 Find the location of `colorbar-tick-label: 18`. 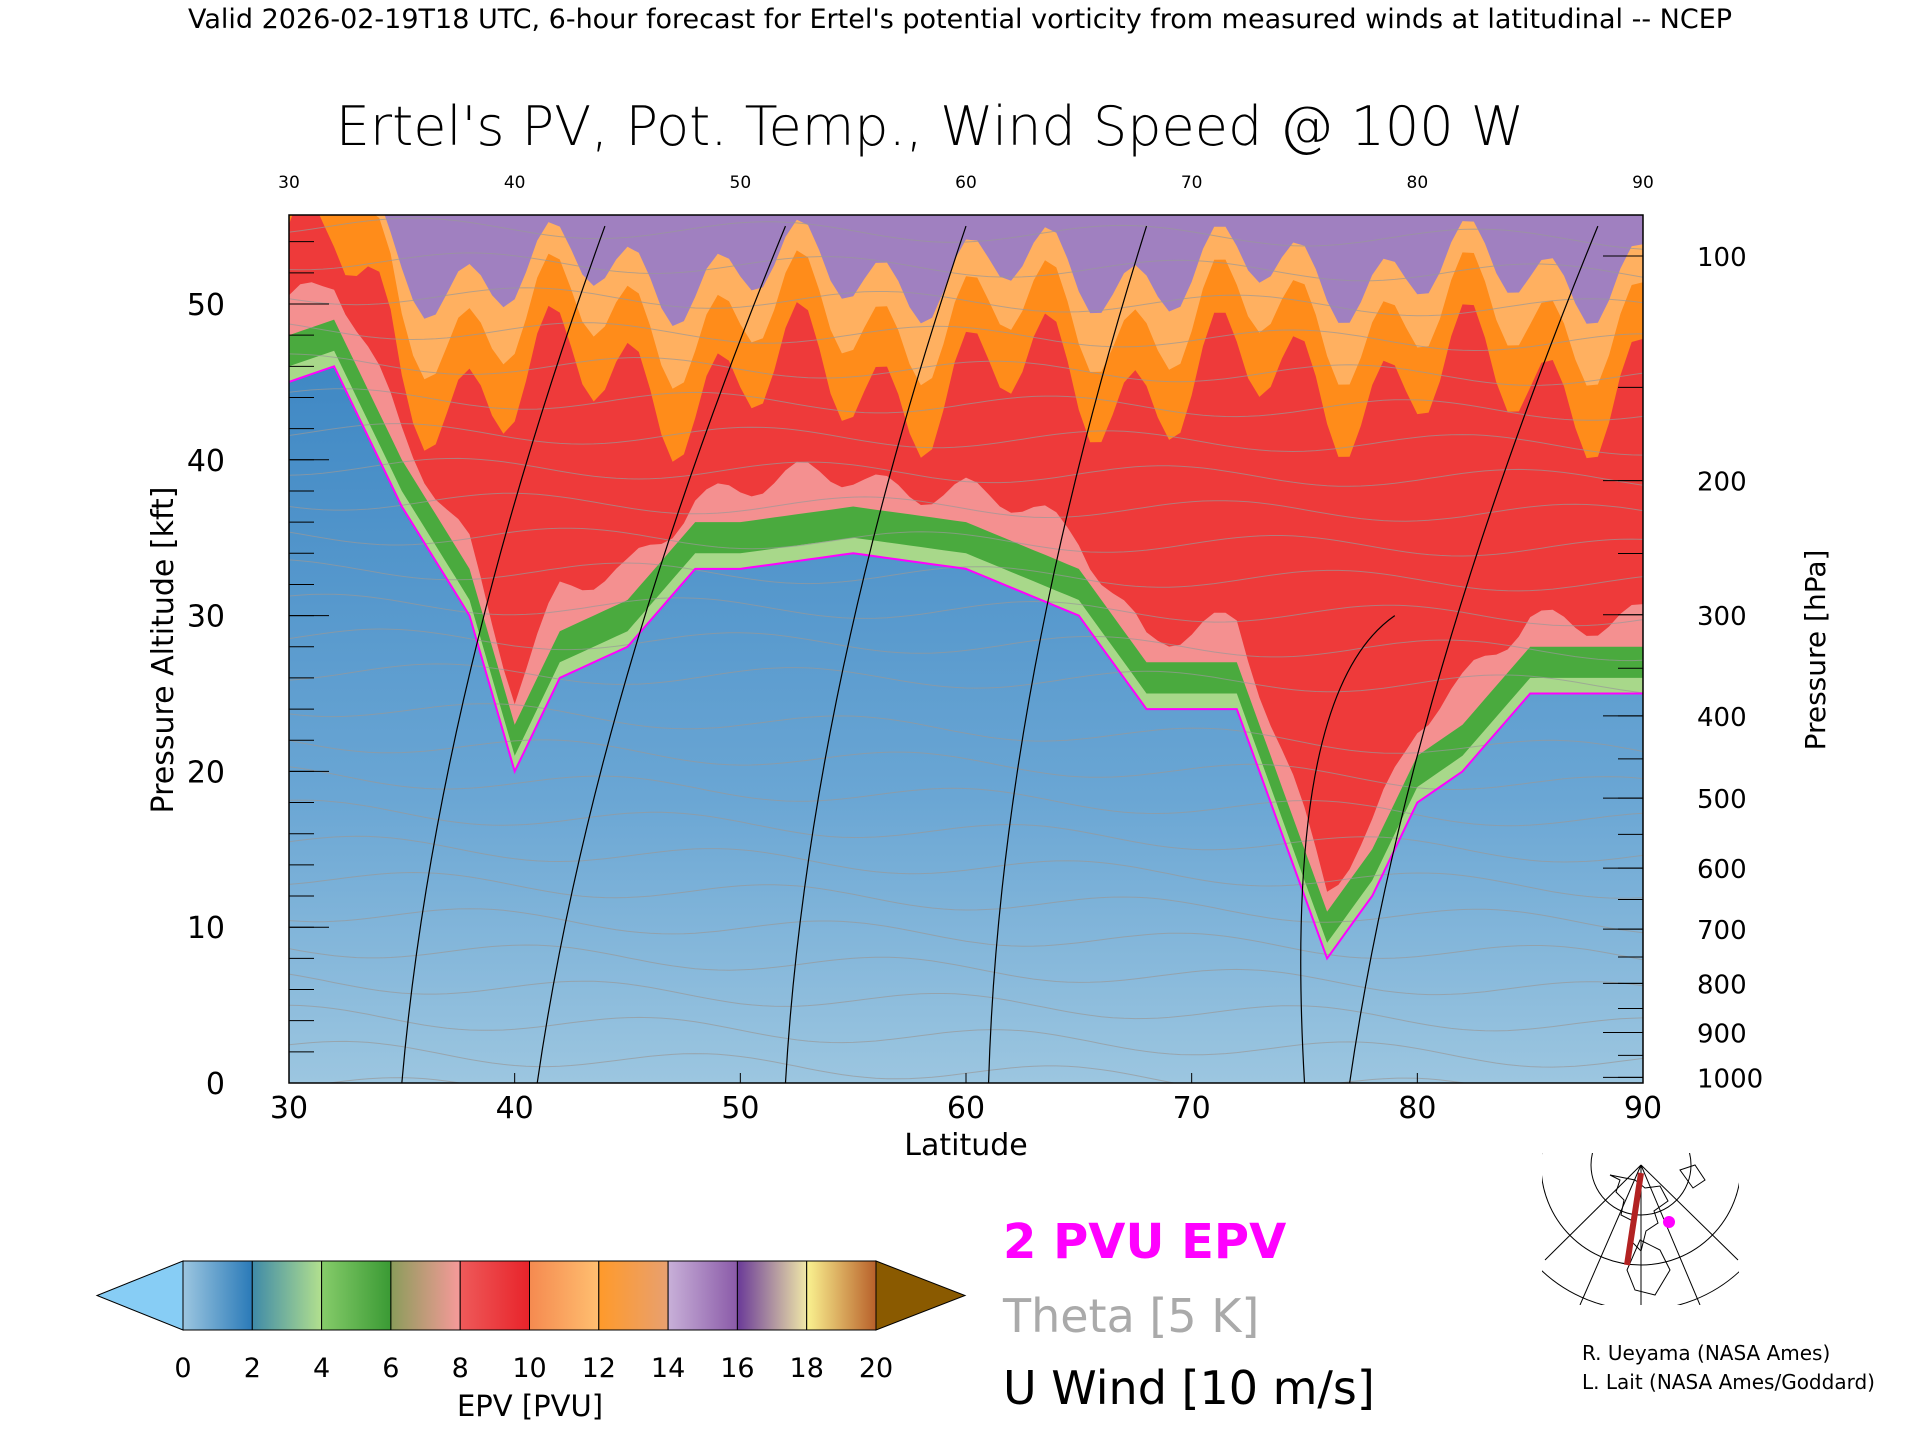

colorbar-tick-label: 18 is located at coordinates (807, 1368).